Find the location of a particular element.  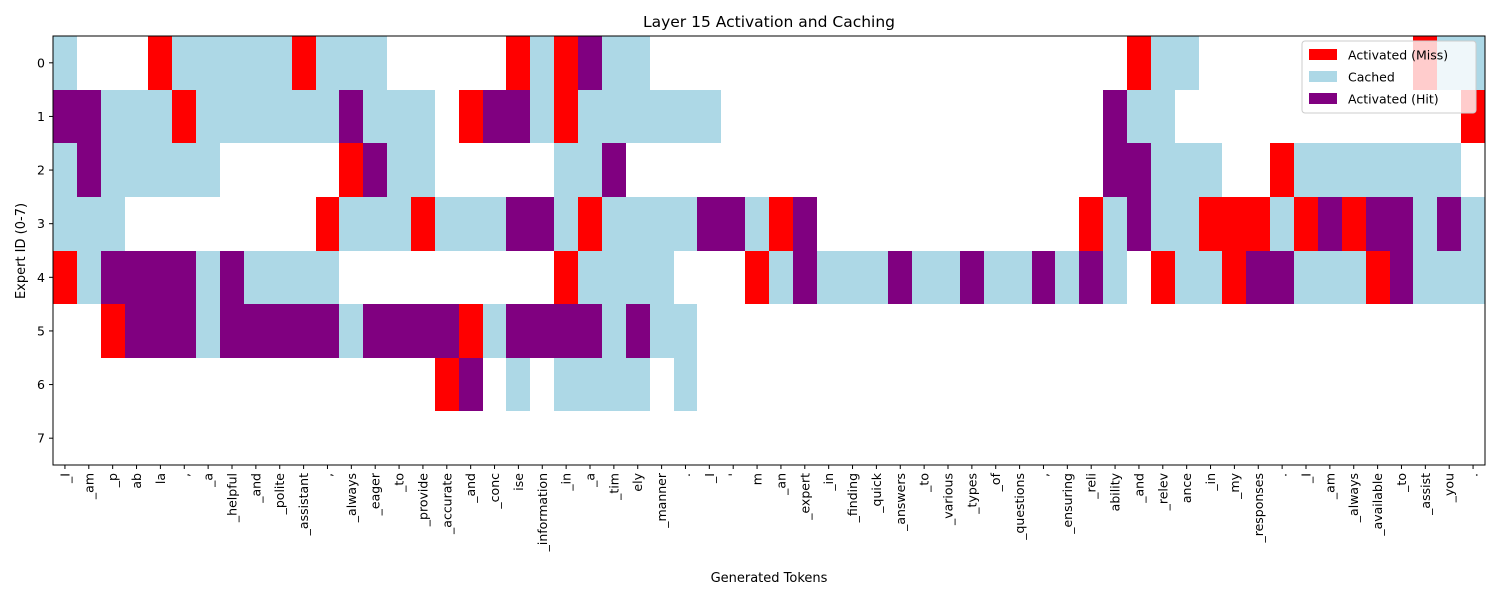

x-tick-label: _questions is located at coordinates (1019, 507).